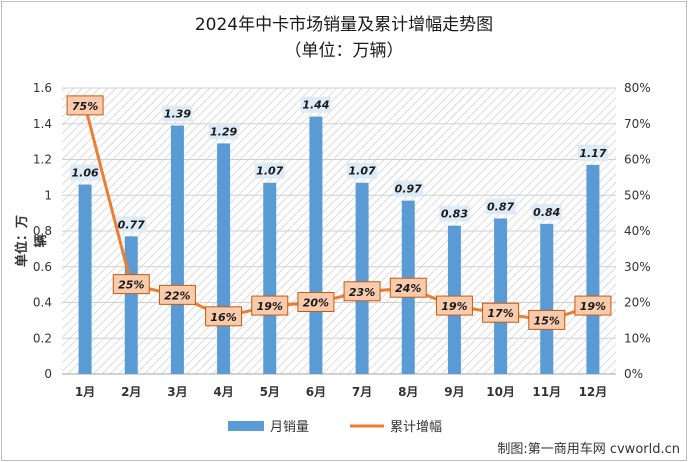  Describe the element at coordinates (637, 160) in the screenshot. I see `y2-tick-label: 60%` at that location.